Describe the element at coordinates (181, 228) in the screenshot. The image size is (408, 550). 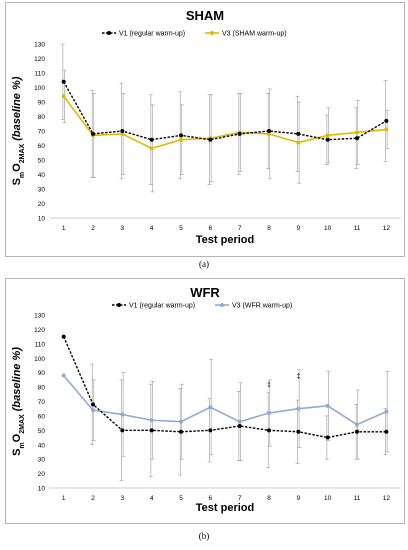
I see `x-tick-label: 5` at that location.